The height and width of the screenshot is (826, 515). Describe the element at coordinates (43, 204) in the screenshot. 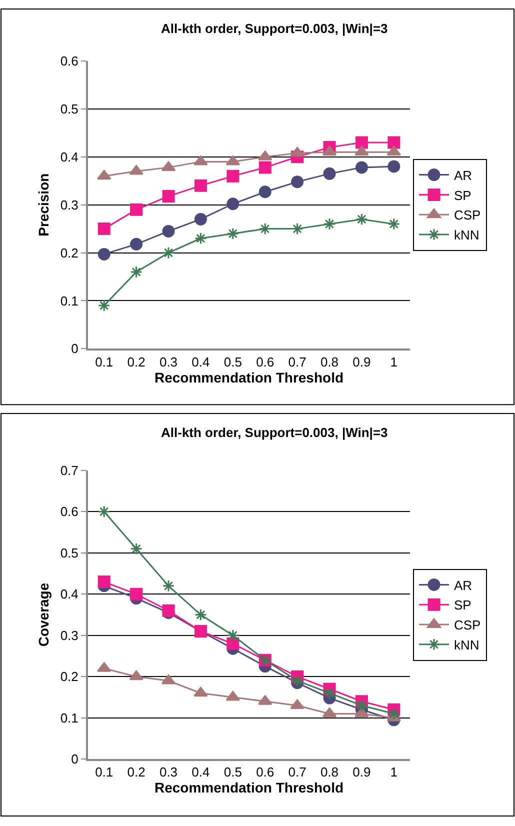

I see `y-axis-title: Precision` at that location.